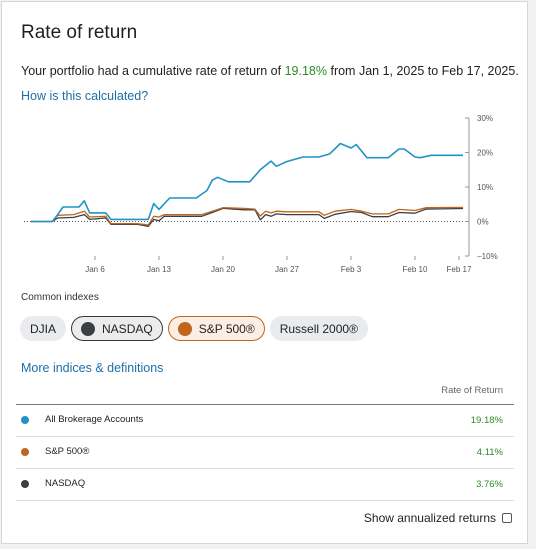 The image size is (536, 549). What do you see at coordinates (485, 118) in the screenshot?
I see `y-tick-label: 30%` at bounding box center [485, 118].